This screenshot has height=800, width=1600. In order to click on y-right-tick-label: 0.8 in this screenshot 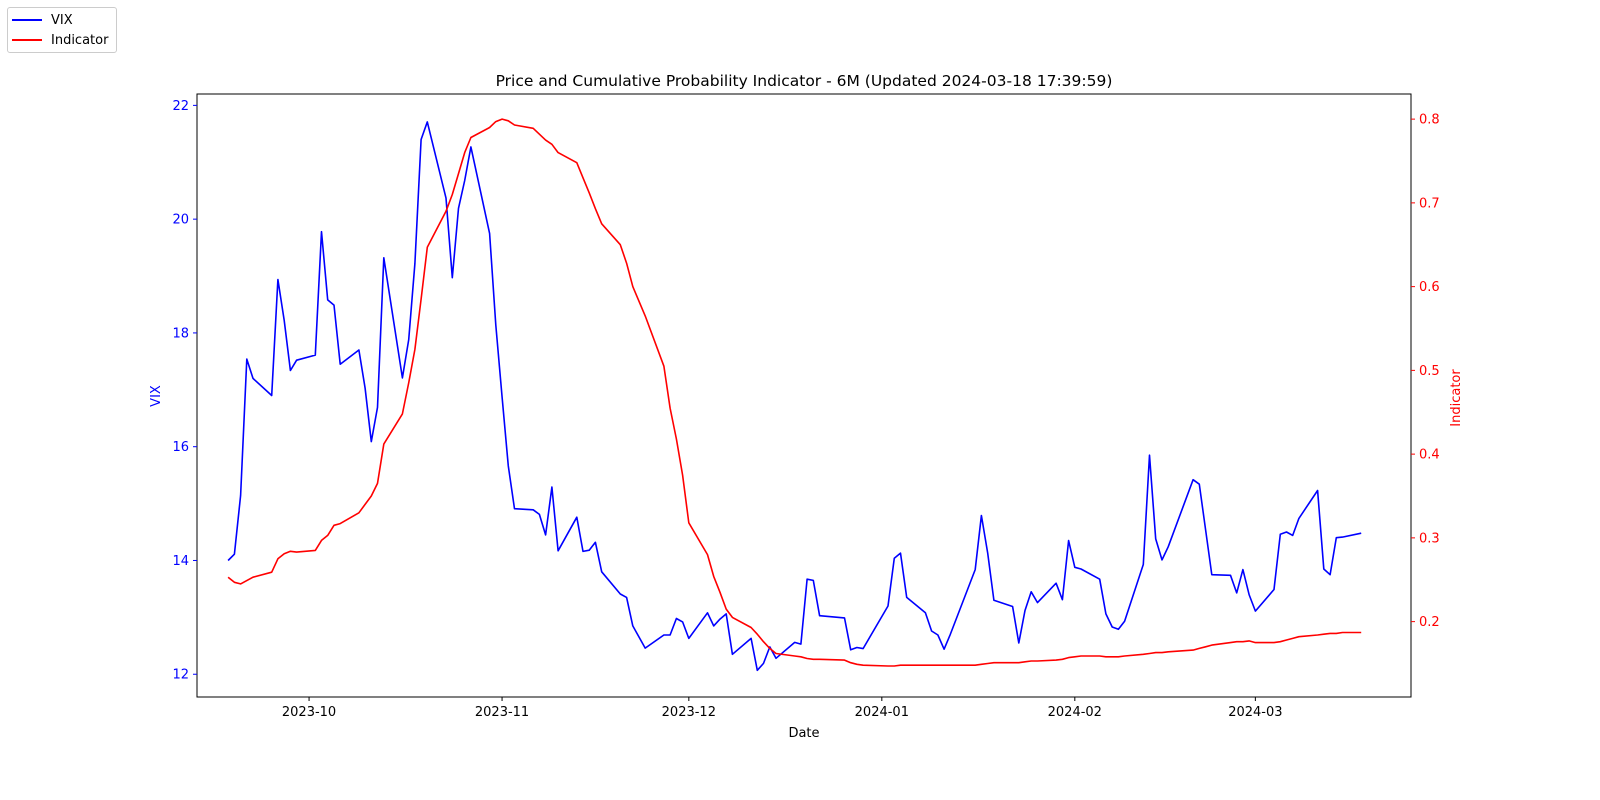, I will do `click(1429, 120)`.